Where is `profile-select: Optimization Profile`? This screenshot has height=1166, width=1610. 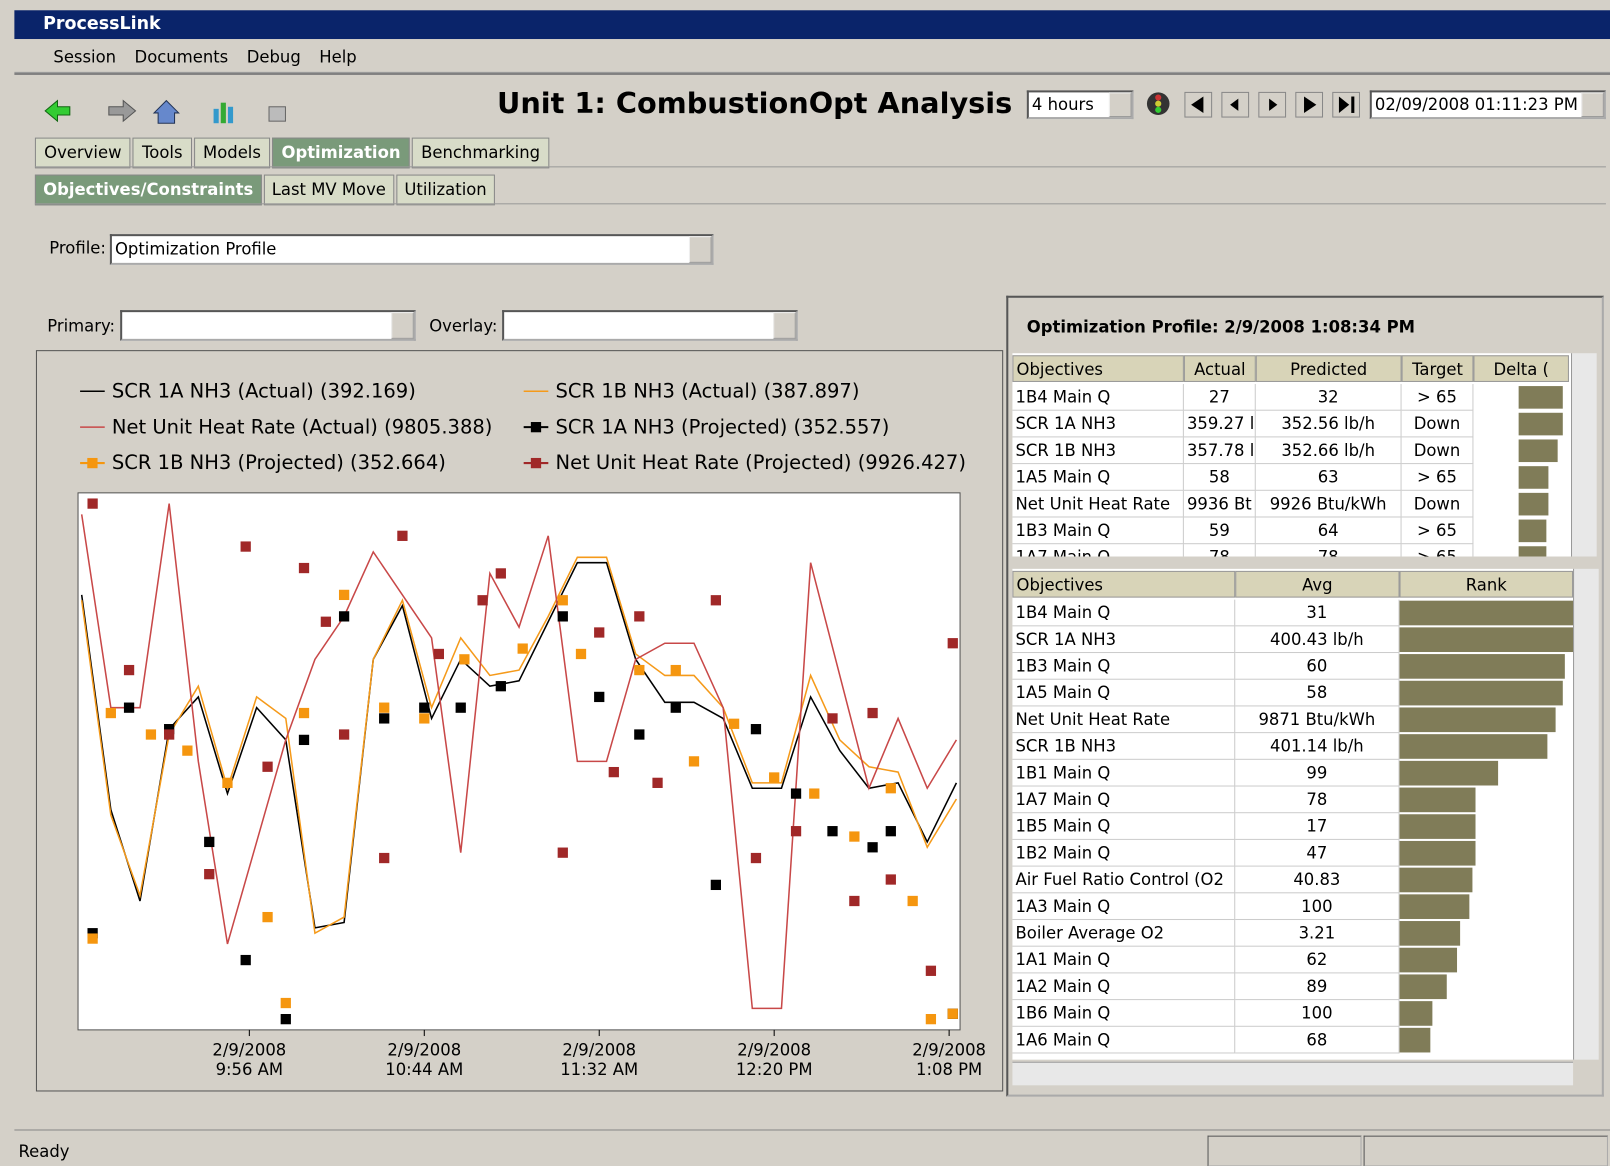 profile-select: Optimization Profile is located at coordinates (411, 249).